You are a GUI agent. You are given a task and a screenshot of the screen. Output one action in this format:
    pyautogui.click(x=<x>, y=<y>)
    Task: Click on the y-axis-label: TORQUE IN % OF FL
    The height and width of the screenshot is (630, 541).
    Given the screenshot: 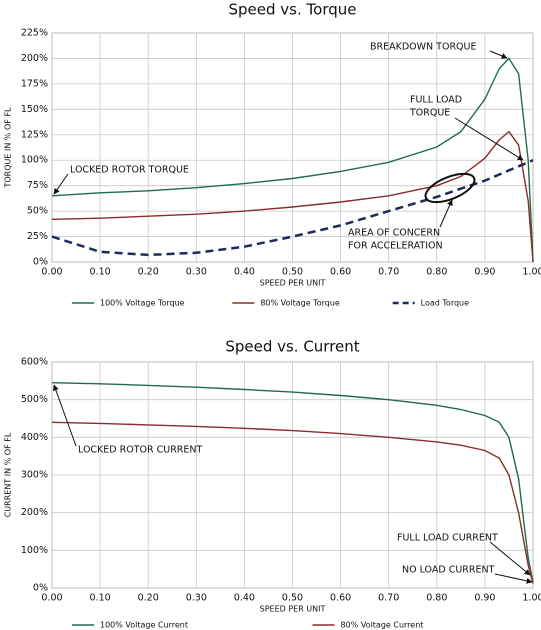 What is the action you would take?
    pyautogui.click(x=8, y=148)
    